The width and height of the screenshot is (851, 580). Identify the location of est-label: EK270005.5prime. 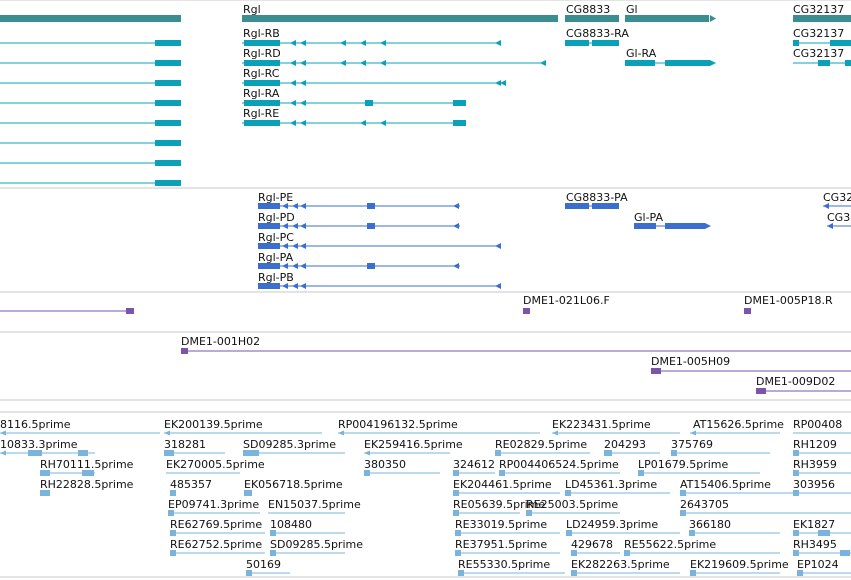
(215, 464).